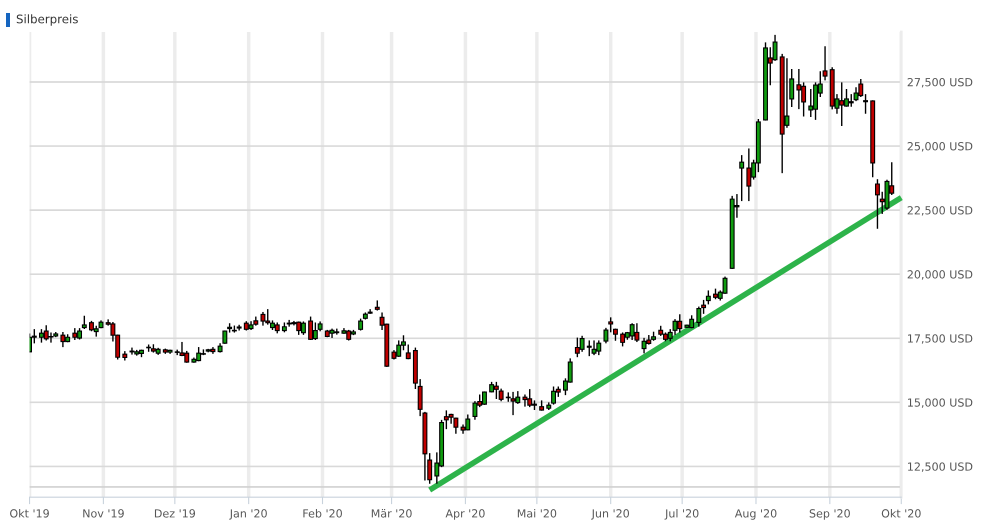 The image size is (985, 525). Describe the element at coordinates (940, 339) in the screenshot. I see `y-tick-label: 17,500 USD` at that location.